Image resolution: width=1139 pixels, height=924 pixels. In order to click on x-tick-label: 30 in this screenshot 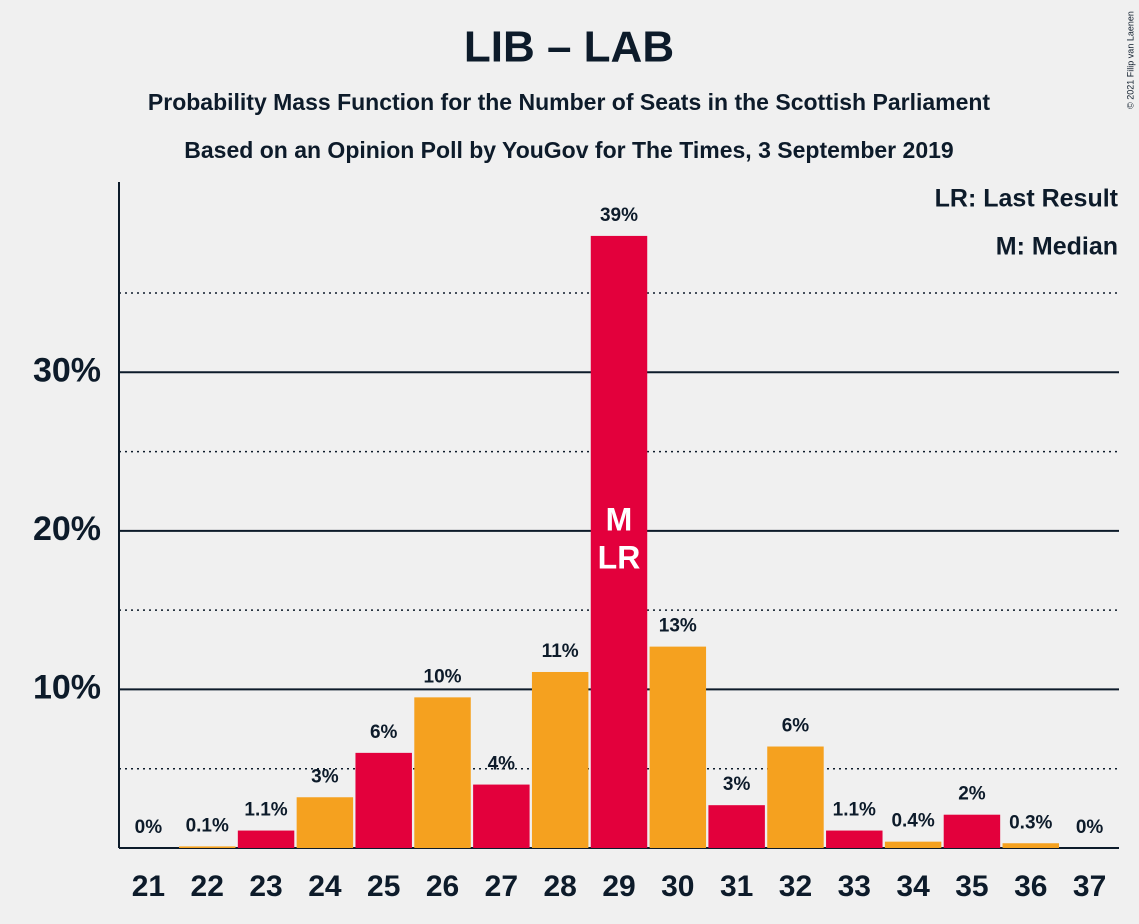, I will do `click(677, 886)`.